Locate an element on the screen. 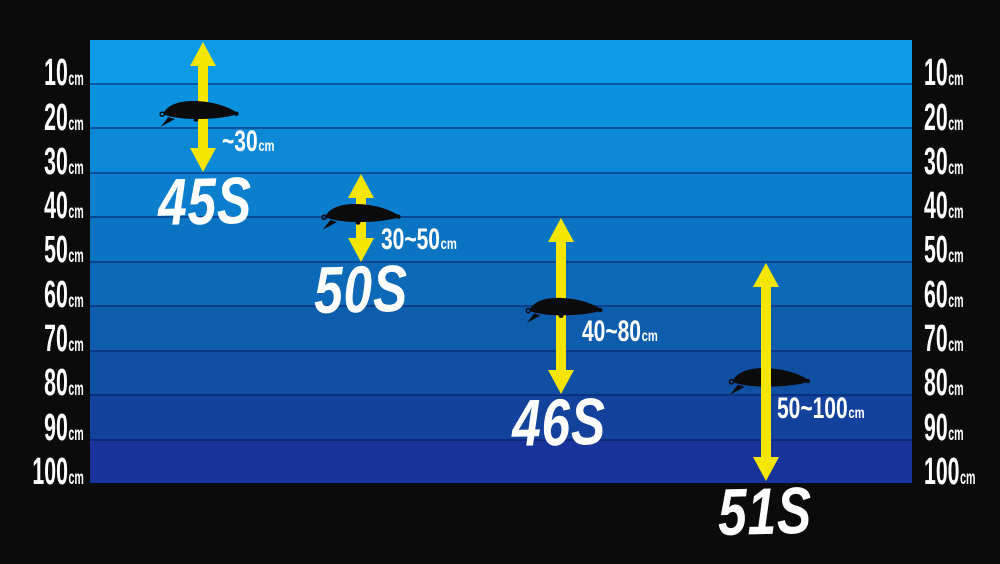 Image resolution: width=1000 pixels, height=564 pixels. depth-tick-right-70: 70cm is located at coordinates (944, 339).